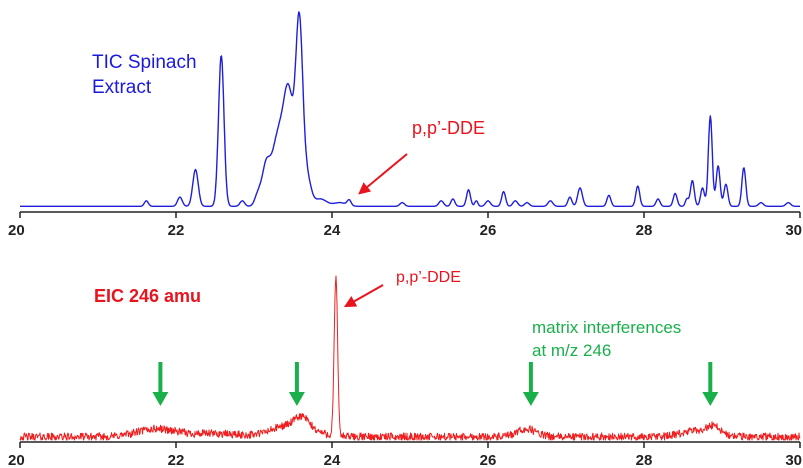 The image size is (803, 468). Describe the element at coordinates (405, 455) in the screenshot. I see `eic-x-ticks: 20 22 24 26 28 30` at that location.